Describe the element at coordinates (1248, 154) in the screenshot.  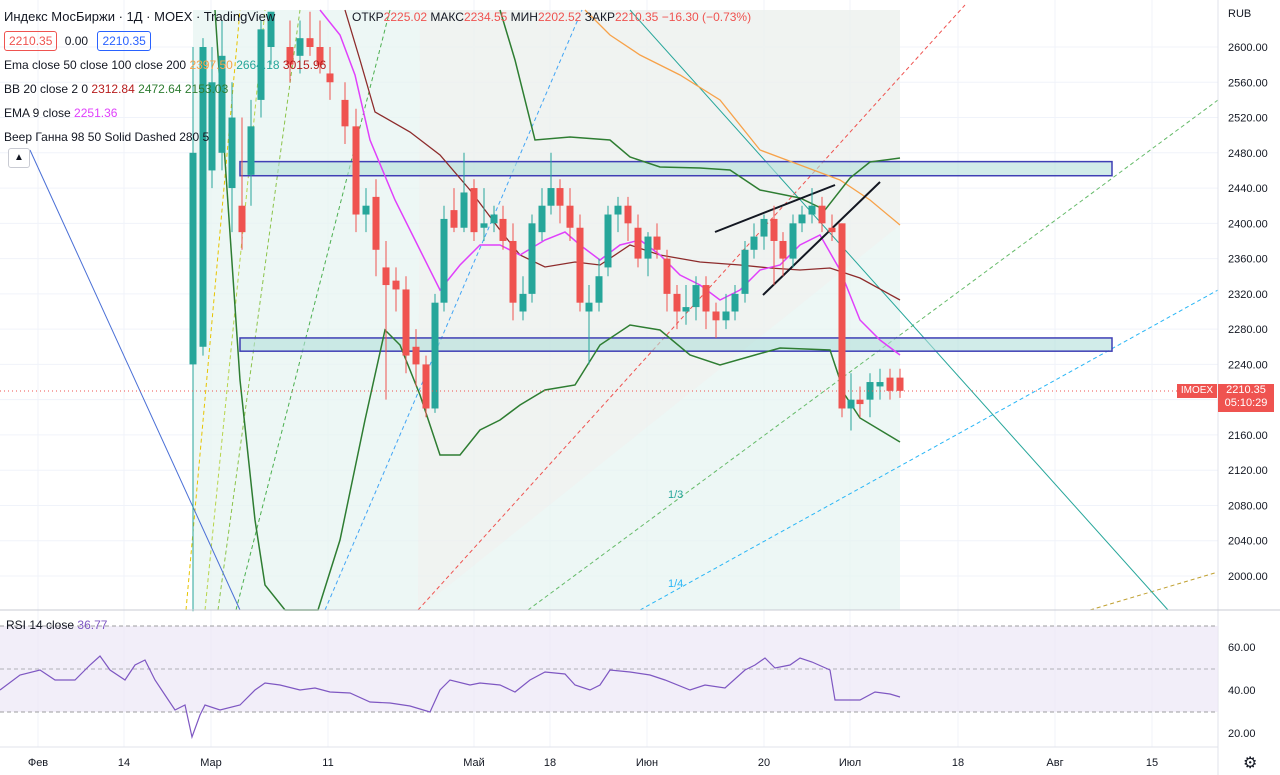
I see `price-tick-label: 2480.00` at that location.